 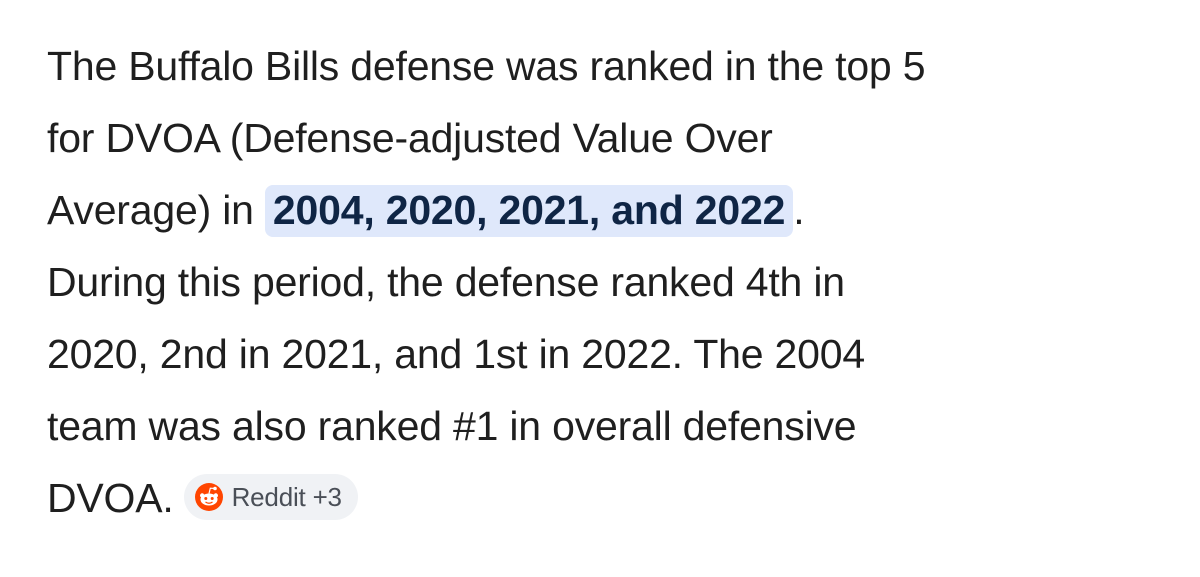 What do you see at coordinates (799, 210) in the screenshot?
I see `answer-line-3-suffix: .` at bounding box center [799, 210].